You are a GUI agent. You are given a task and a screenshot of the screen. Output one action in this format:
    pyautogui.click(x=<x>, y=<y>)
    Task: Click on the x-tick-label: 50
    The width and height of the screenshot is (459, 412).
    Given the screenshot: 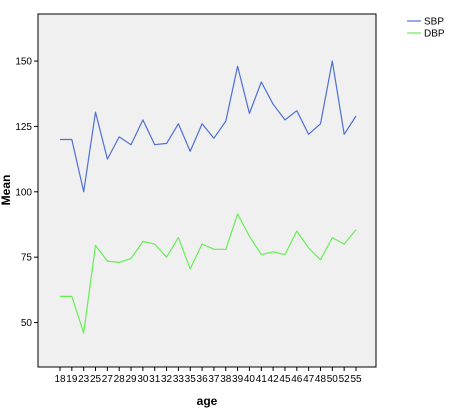 What is the action you would take?
    pyautogui.click(x=333, y=379)
    